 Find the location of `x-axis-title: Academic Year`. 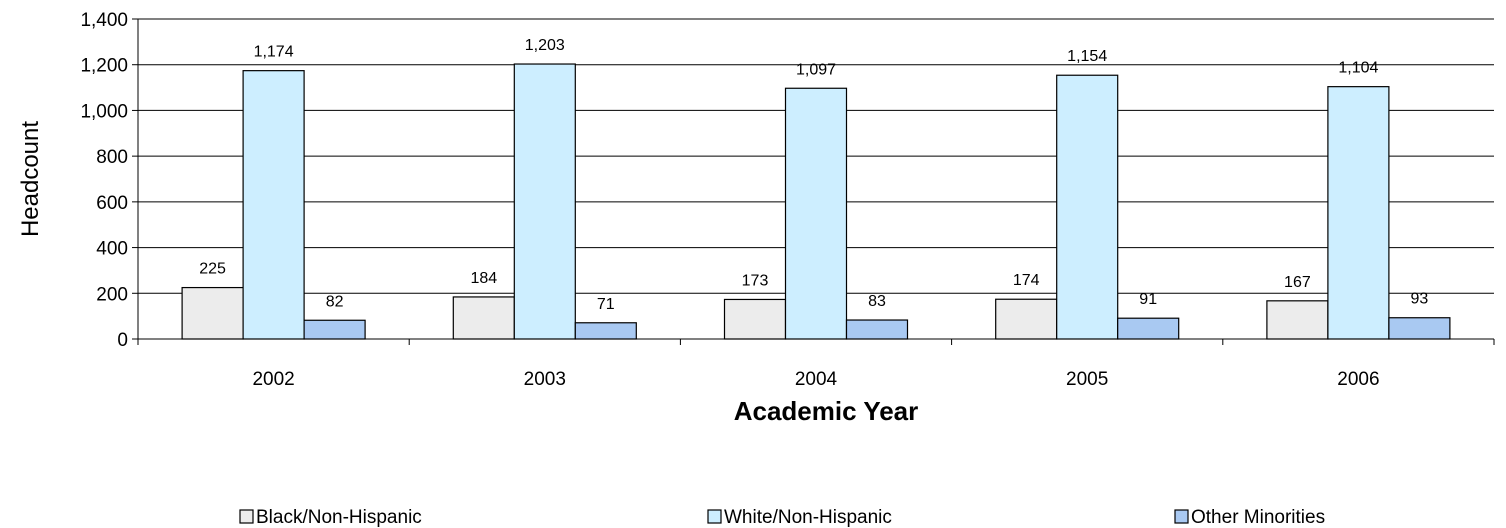

x-axis-title: Academic Year is located at coordinates (826, 411).